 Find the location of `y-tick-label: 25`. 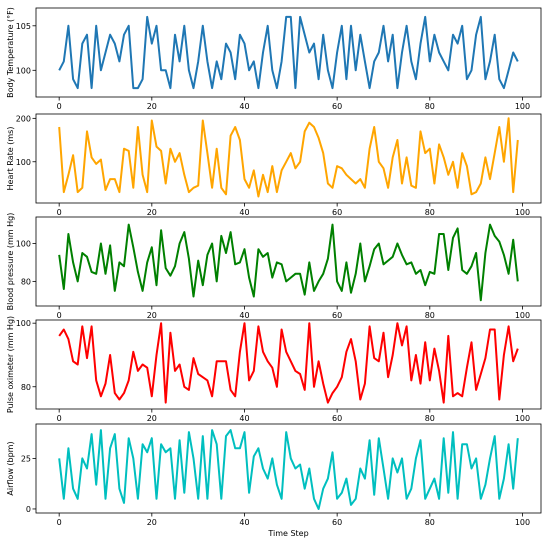

y-tick-label: 25 is located at coordinates (26, 458).